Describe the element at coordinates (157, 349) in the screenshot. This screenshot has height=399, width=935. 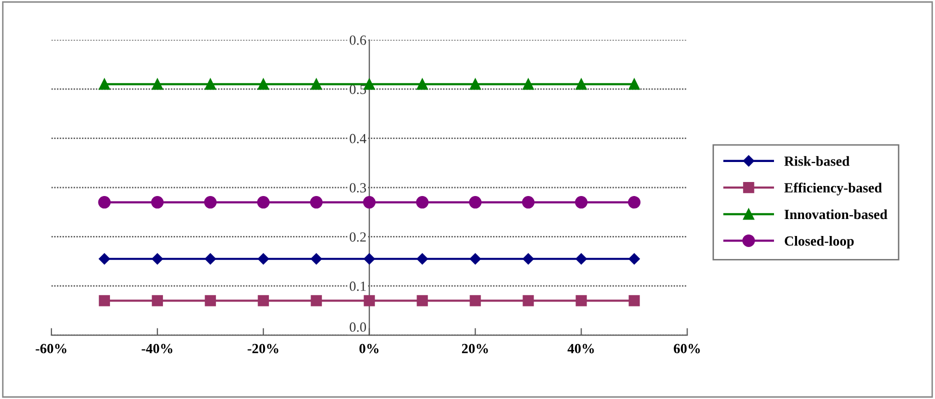
I see `x-tick-label: -40%` at that location.